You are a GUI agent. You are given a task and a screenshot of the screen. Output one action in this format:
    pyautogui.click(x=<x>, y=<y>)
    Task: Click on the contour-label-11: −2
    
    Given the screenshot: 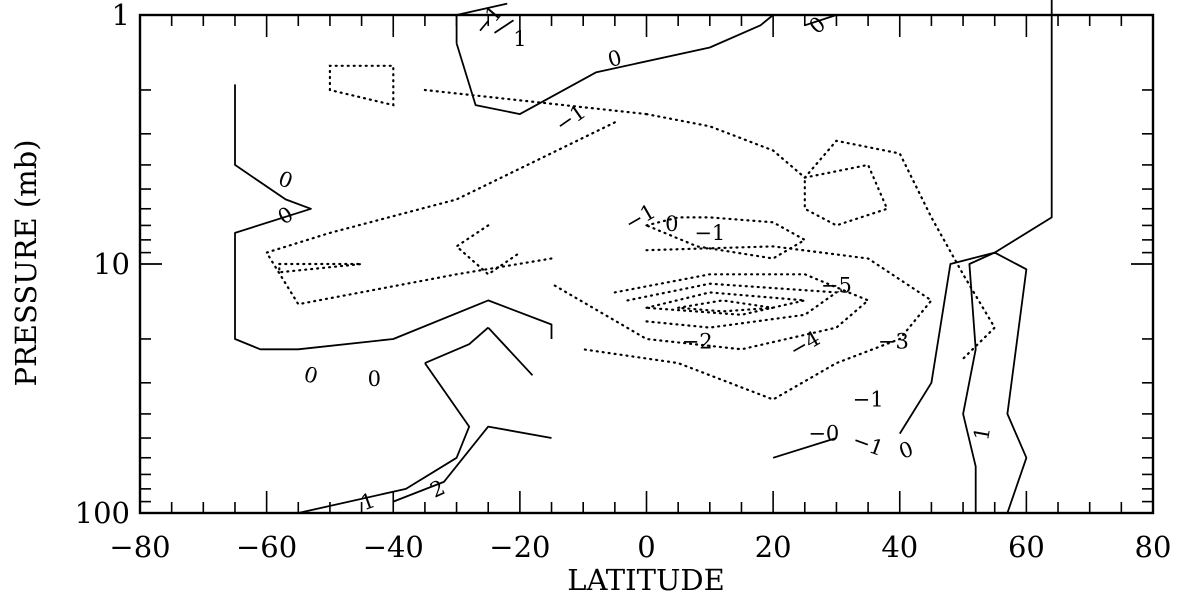 What is the action you would take?
    pyautogui.click(x=697, y=342)
    